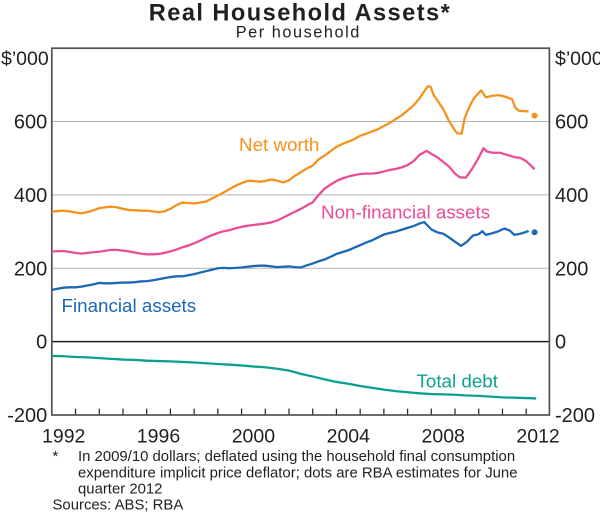 This screenshot has height=514, width=600. I want to click on svg-text: Sources: ABS; RBA, so click(118, 505).